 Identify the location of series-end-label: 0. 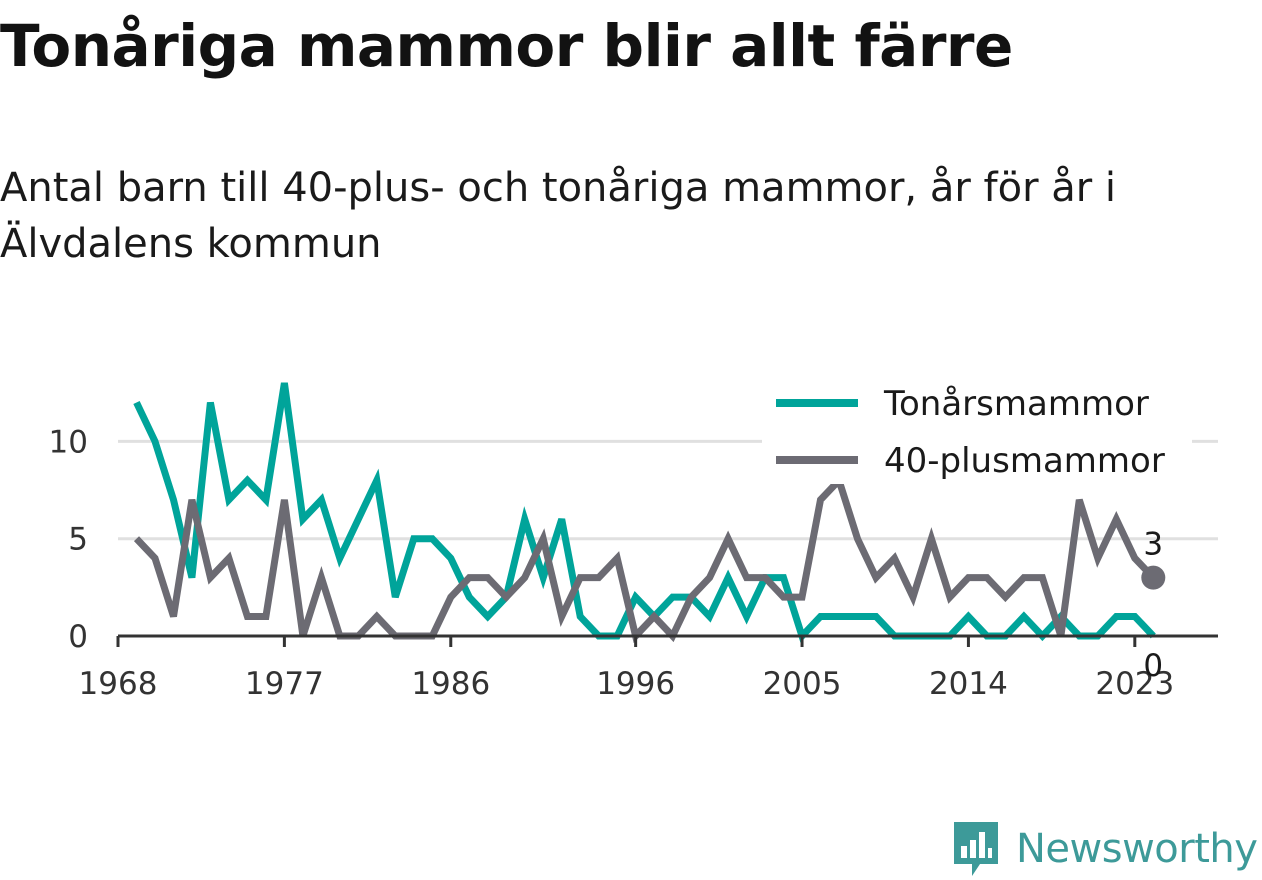
(1153, 666).